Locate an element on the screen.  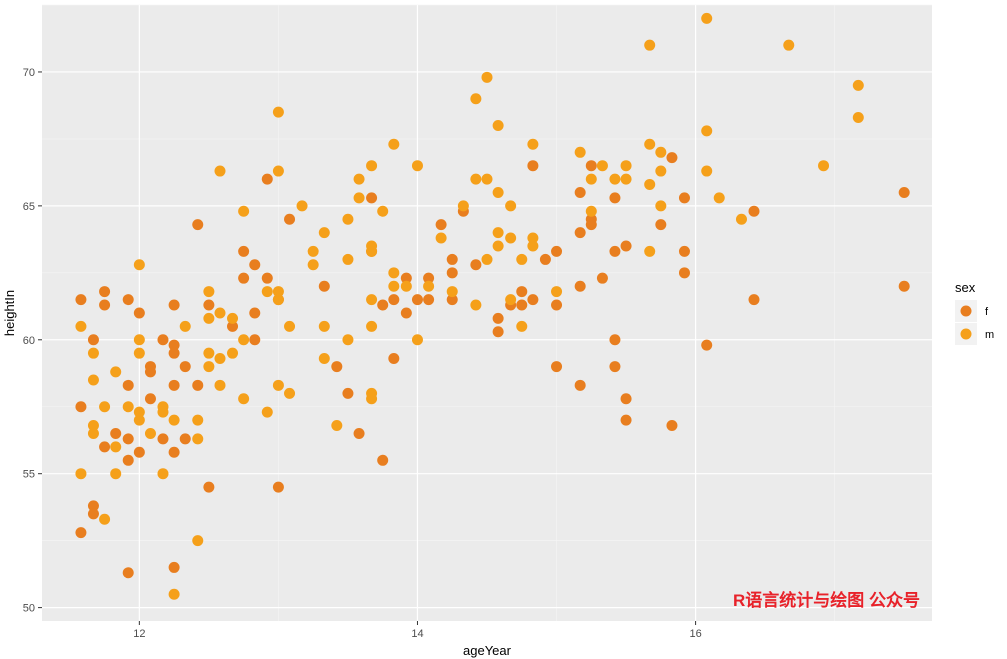
x-tick-label: 12 is located at coordinates (139, 634).